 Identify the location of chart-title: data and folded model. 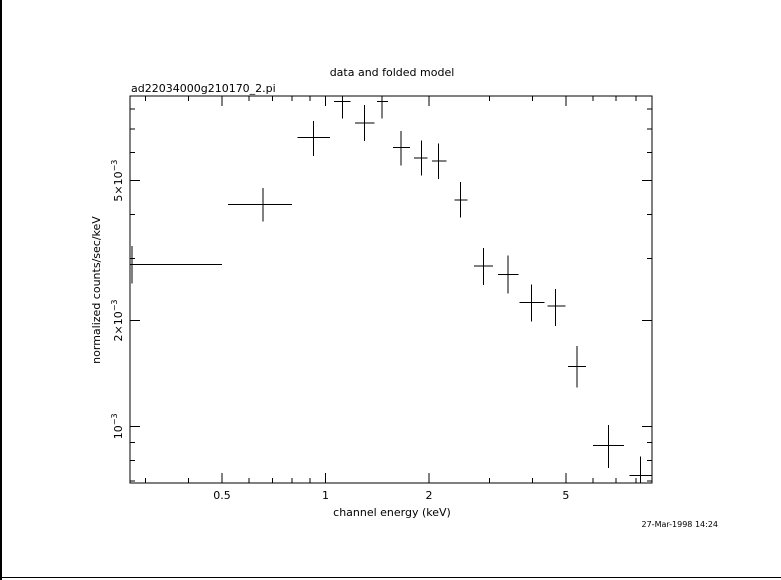
(392, 72).